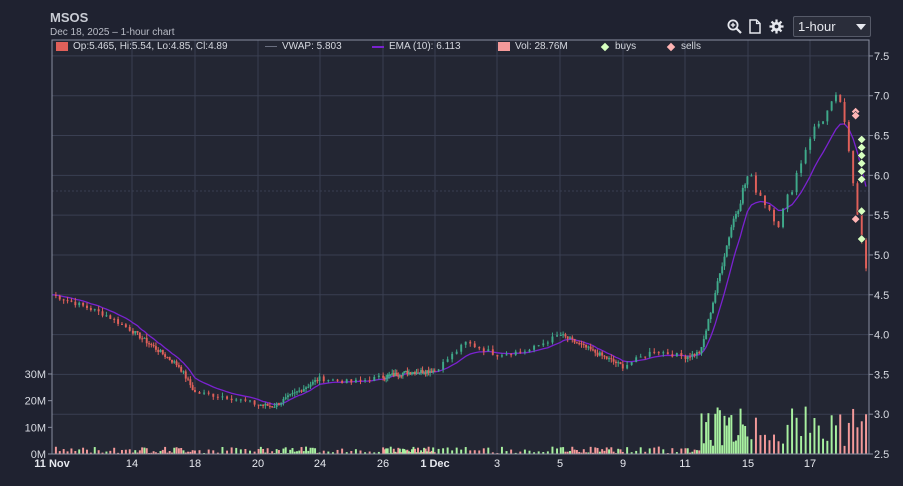 This screenshot has width=903, height=486. What do you see at coordinates (755, 27) in the screenshot?
I see `document-icon` at bounding box center [755, 27].